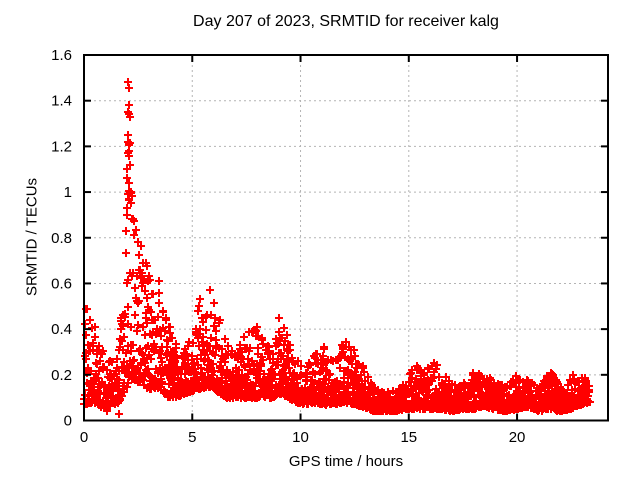 The width and height of the screenshot is (640, 480). Describe the element at coordinates (61, 146) in the screenshot. I see `y-tick-label: 1.2` at that location.